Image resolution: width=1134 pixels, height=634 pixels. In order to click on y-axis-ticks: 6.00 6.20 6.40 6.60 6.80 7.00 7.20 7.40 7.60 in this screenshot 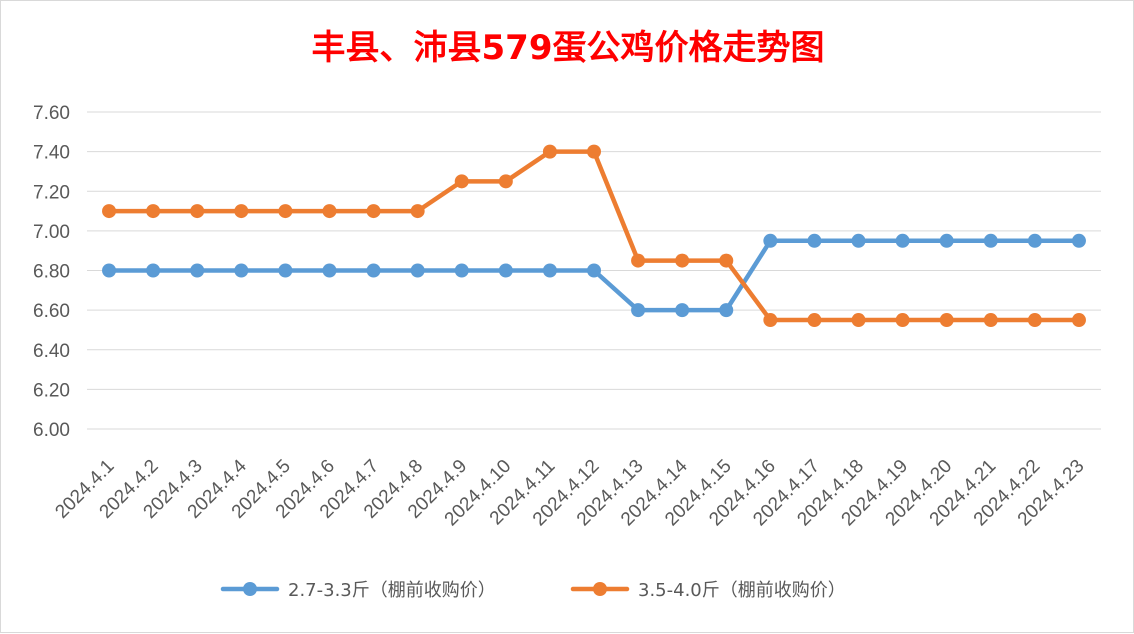, I will do `click(51, 272)`.